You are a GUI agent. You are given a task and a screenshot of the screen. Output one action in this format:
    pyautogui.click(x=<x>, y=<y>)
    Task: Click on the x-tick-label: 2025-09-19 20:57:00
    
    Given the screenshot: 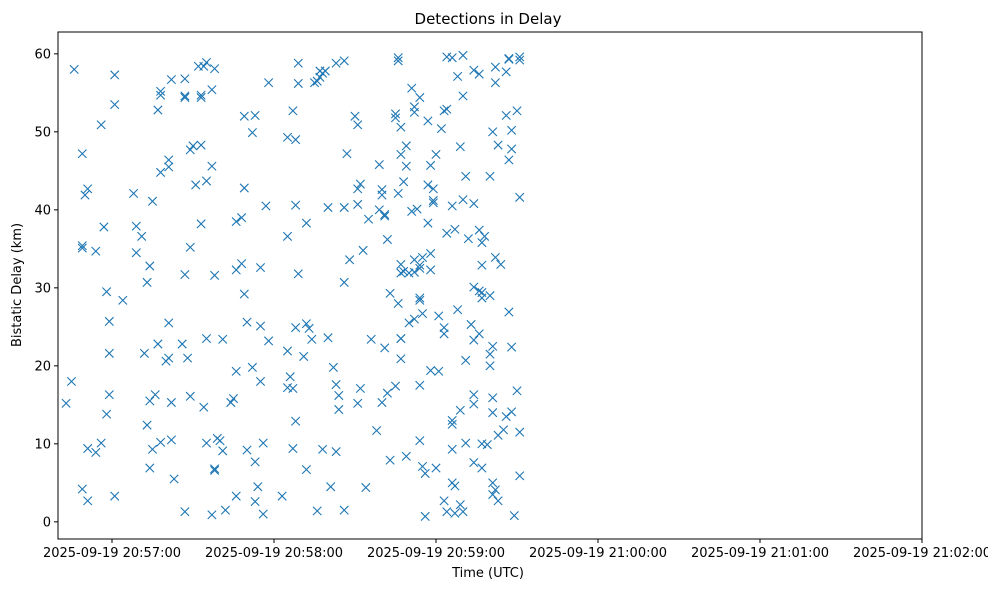 What is the action you would take?
    pyautogui.click(x=112, y=553)
    